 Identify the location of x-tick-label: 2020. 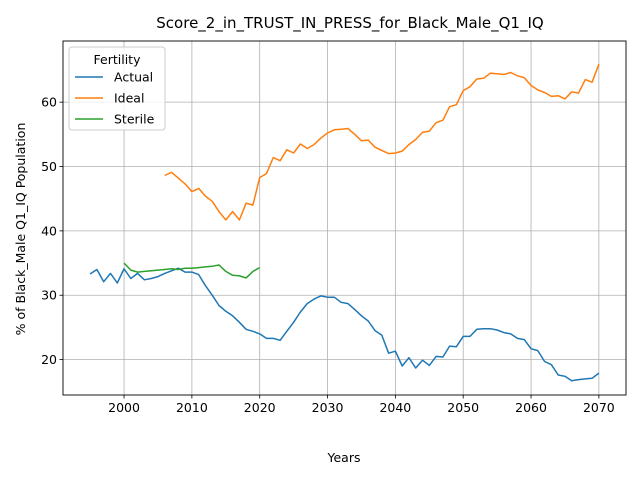
(260, 407).